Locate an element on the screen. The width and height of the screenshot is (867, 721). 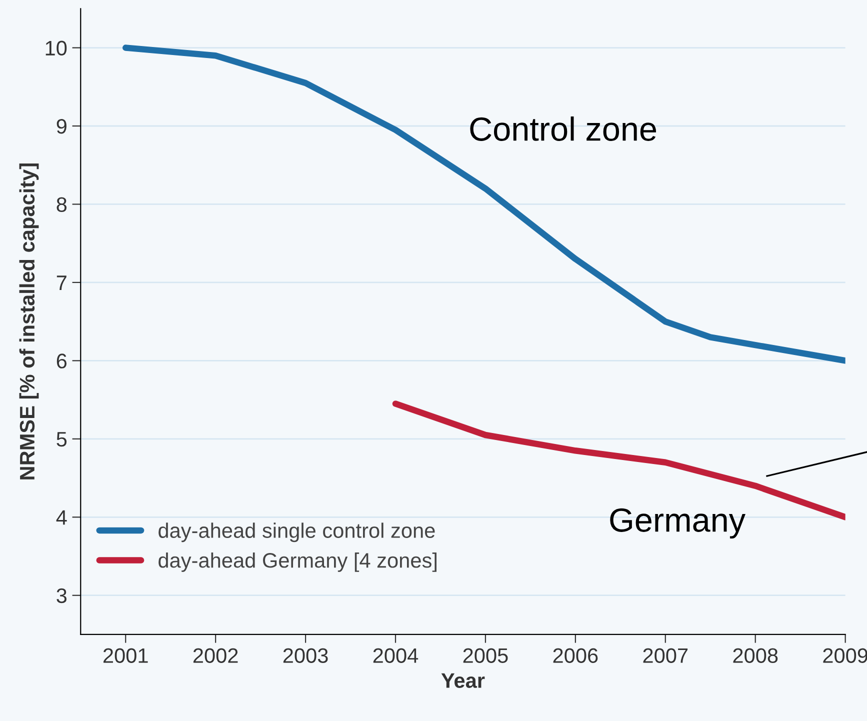
legend-label: day-ahead Germany [4 zones] is located at coordinates (297, 562).